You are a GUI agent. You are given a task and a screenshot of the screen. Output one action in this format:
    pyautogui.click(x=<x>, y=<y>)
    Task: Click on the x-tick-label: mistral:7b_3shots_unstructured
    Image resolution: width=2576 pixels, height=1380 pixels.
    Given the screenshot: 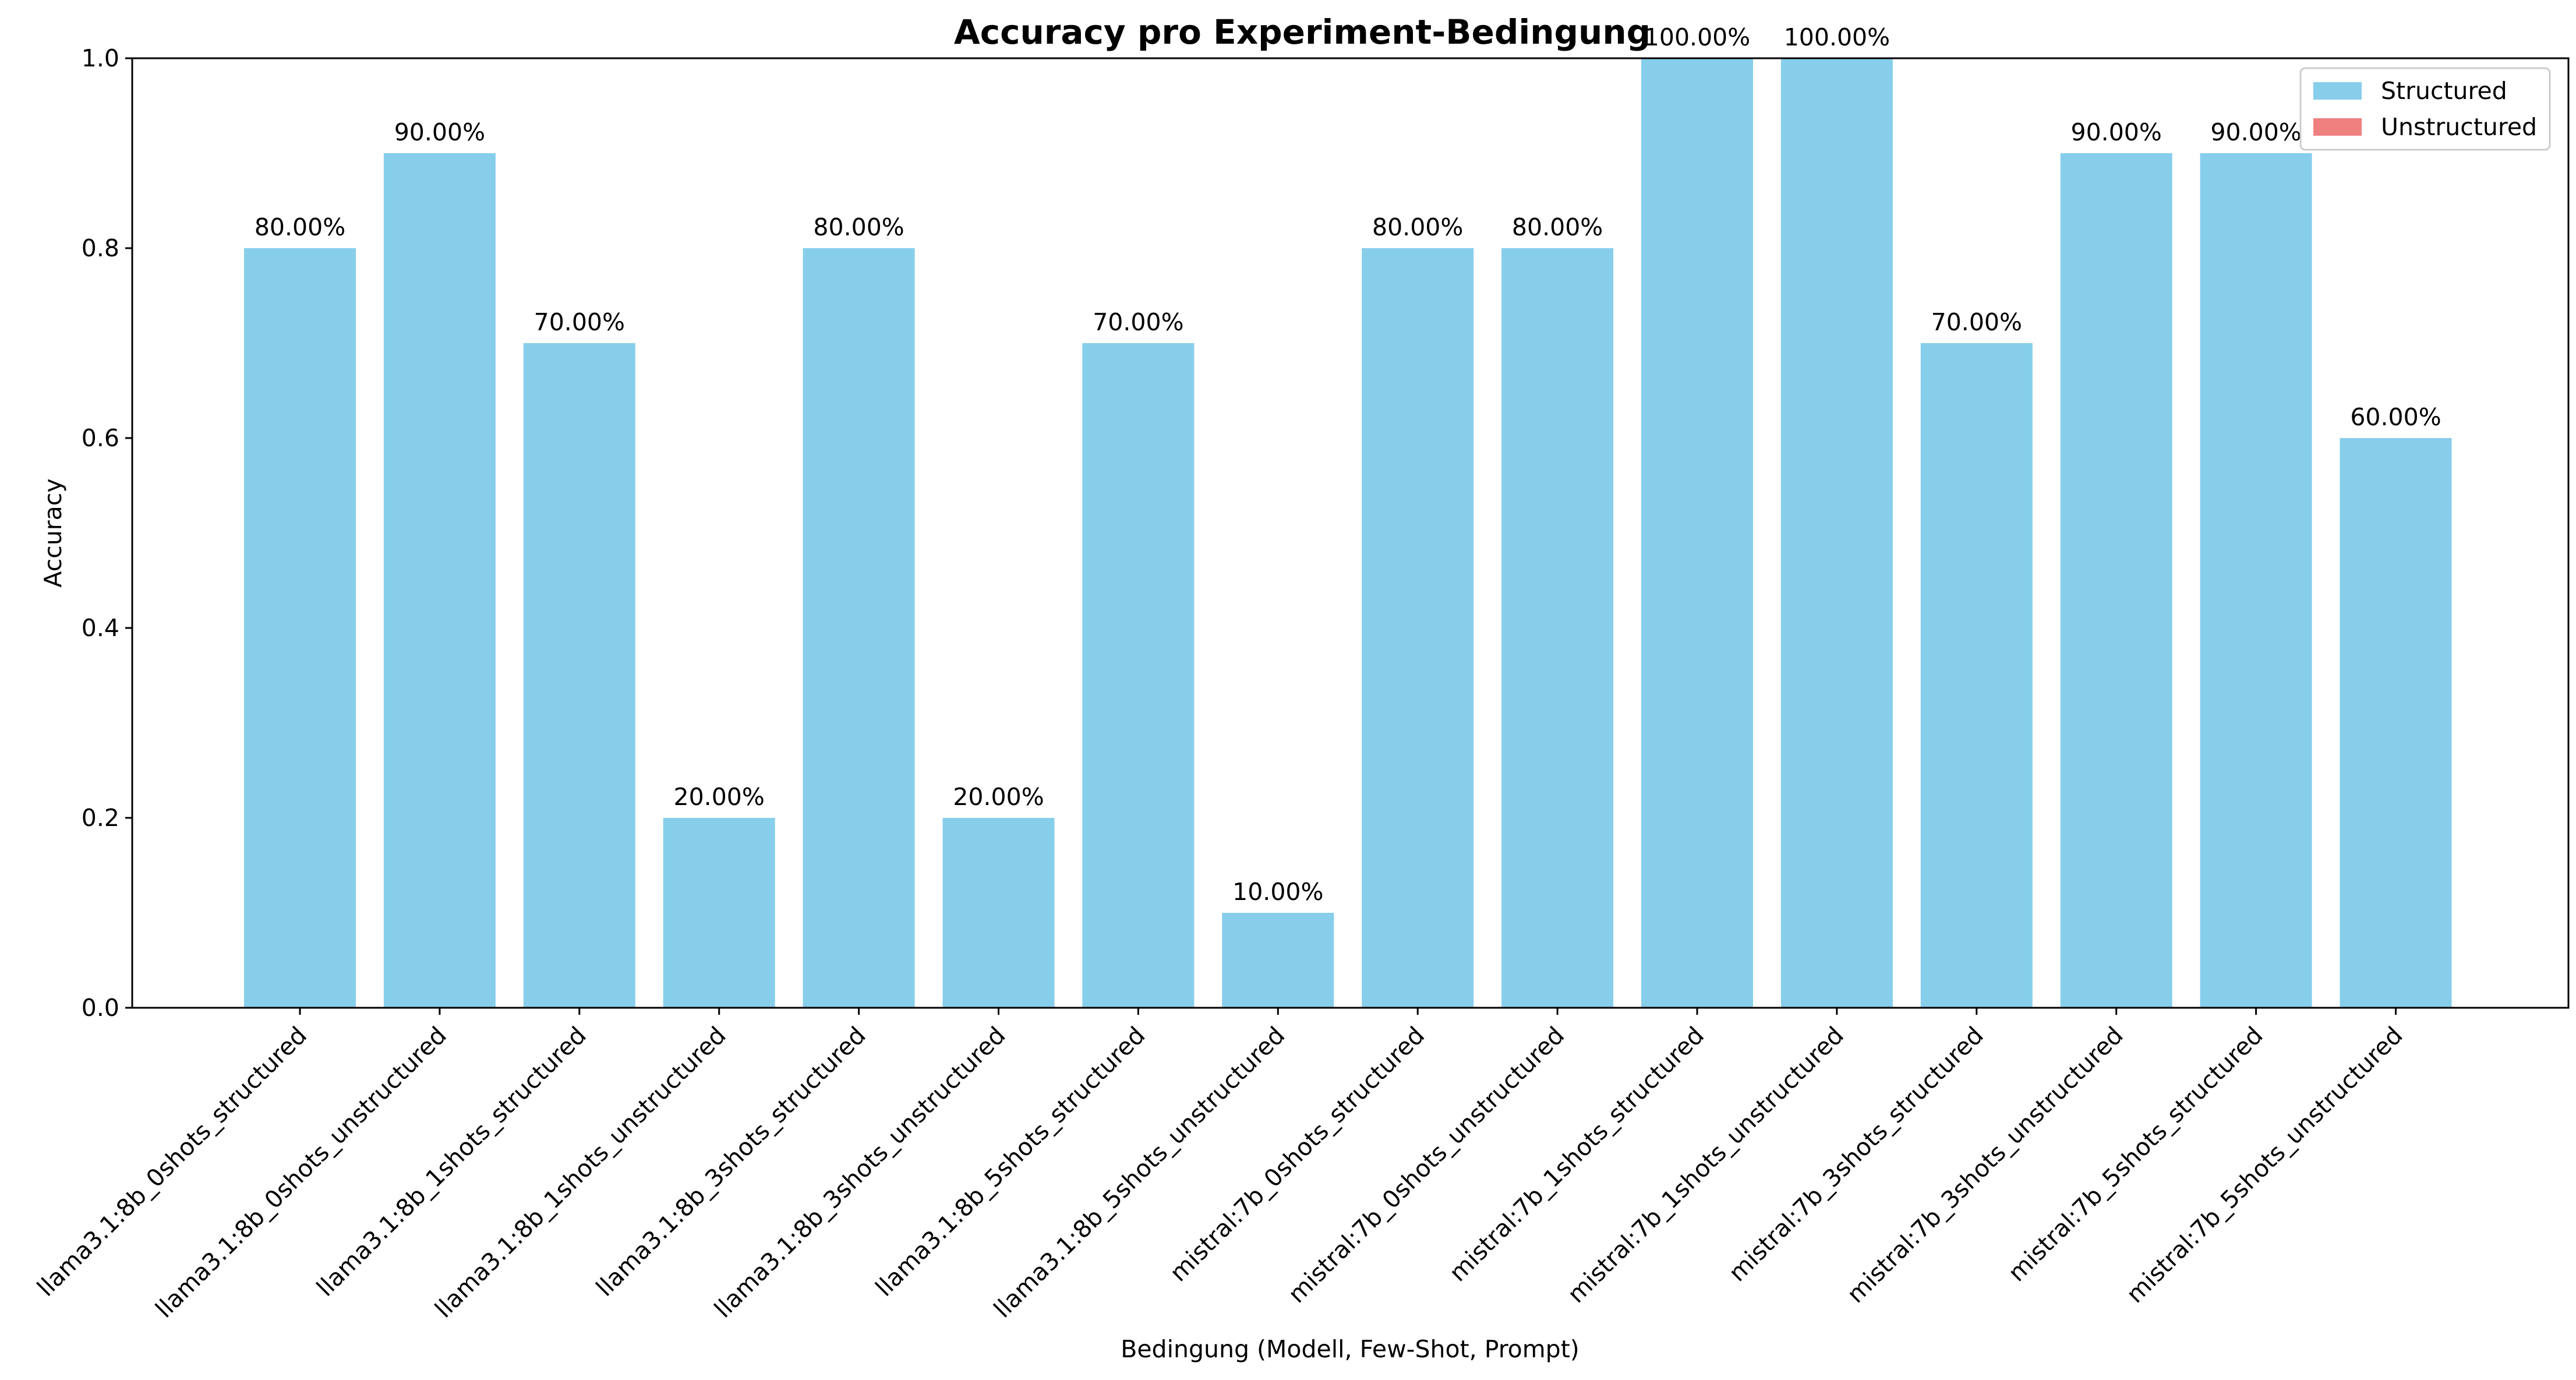 What is the action you would take?
    pyautogui.click(x=1985, y=1164)
    